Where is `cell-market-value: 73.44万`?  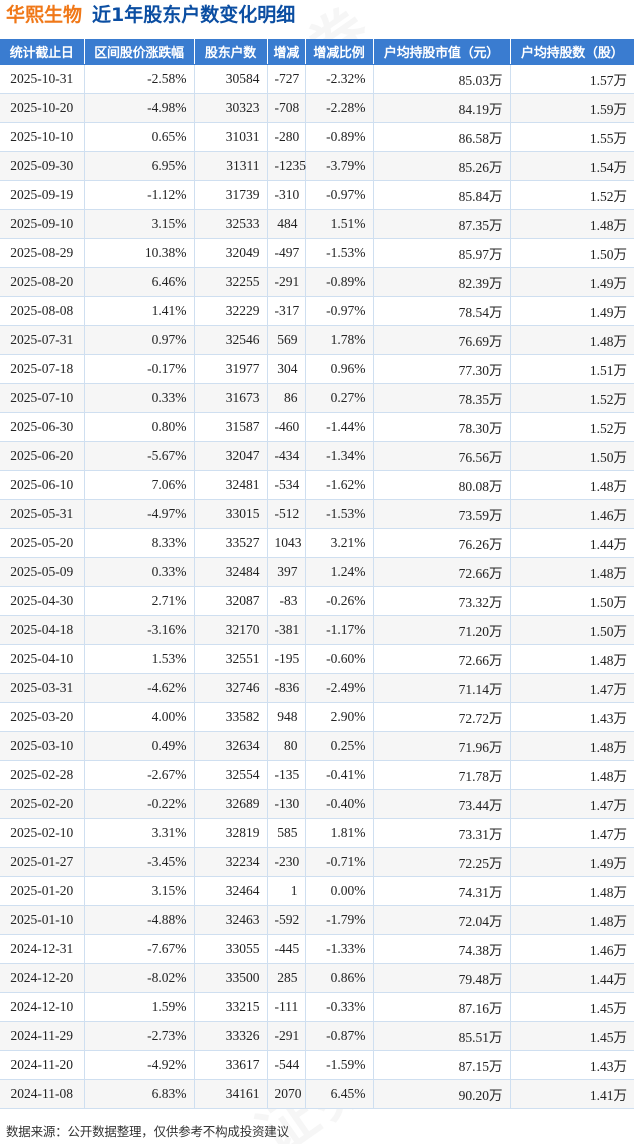 cell-market-value: 73.44万 is located at coordinates (442, 804).